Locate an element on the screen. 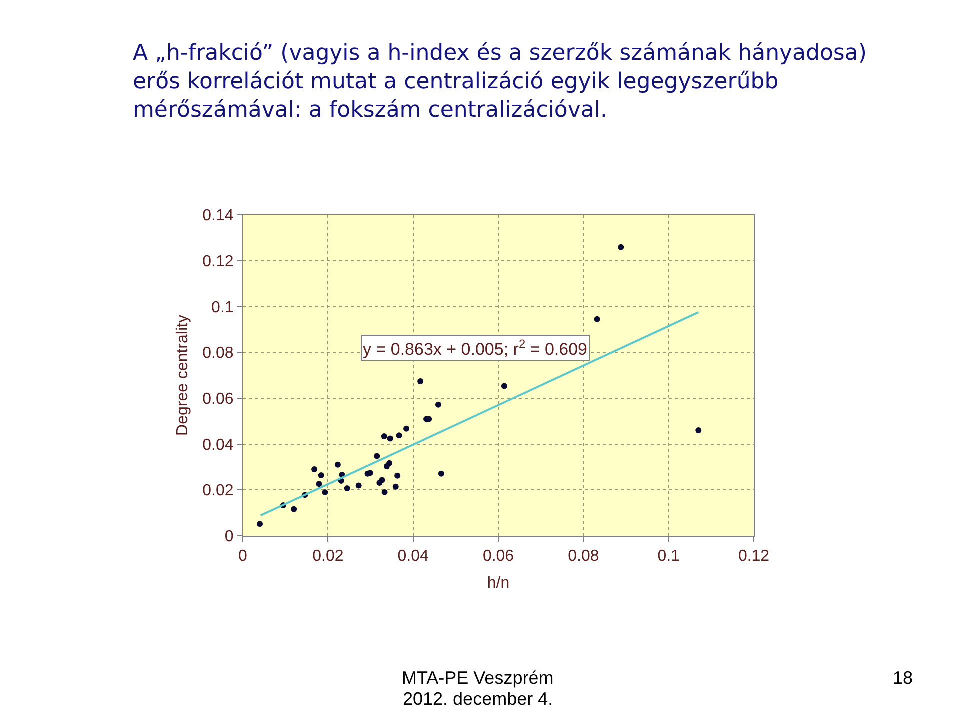 The width and height of the screenshot is (960, 707). x-tick-label: 0.12 is located at coordinates (754, 557).